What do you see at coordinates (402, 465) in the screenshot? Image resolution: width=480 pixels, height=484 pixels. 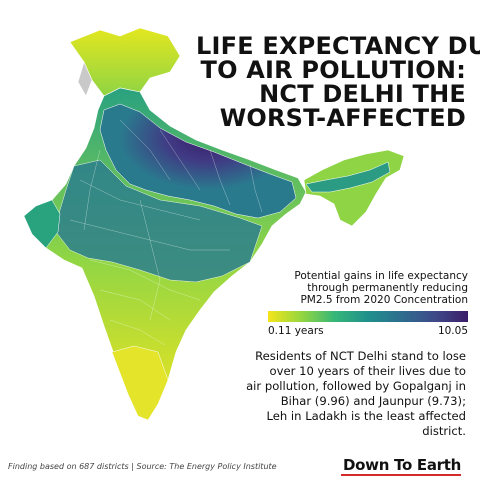 I see `brand-logo: Down To Earth` at bounding box center [402, 465].